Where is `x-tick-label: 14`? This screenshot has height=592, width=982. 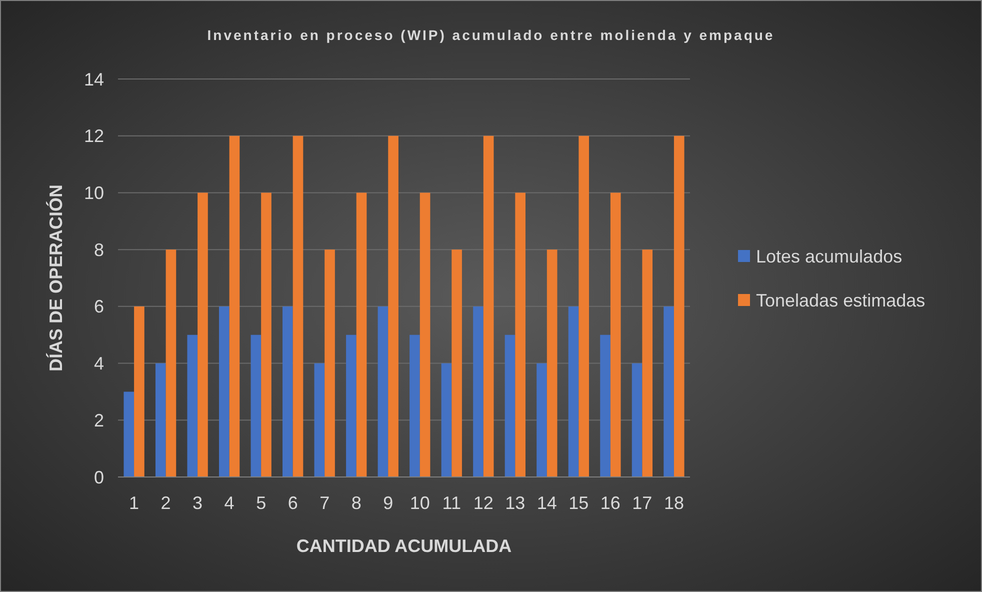 x-tick-label: 14 is located at coordinates (546, 503).